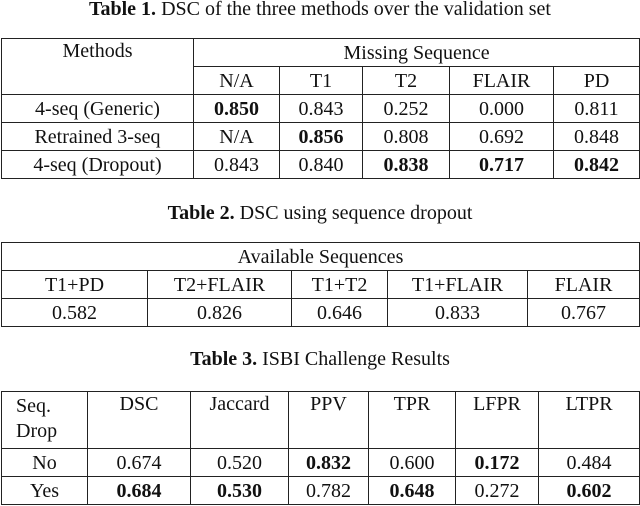  I want to click on table1-header-methods: Methods, so click(97, 66).